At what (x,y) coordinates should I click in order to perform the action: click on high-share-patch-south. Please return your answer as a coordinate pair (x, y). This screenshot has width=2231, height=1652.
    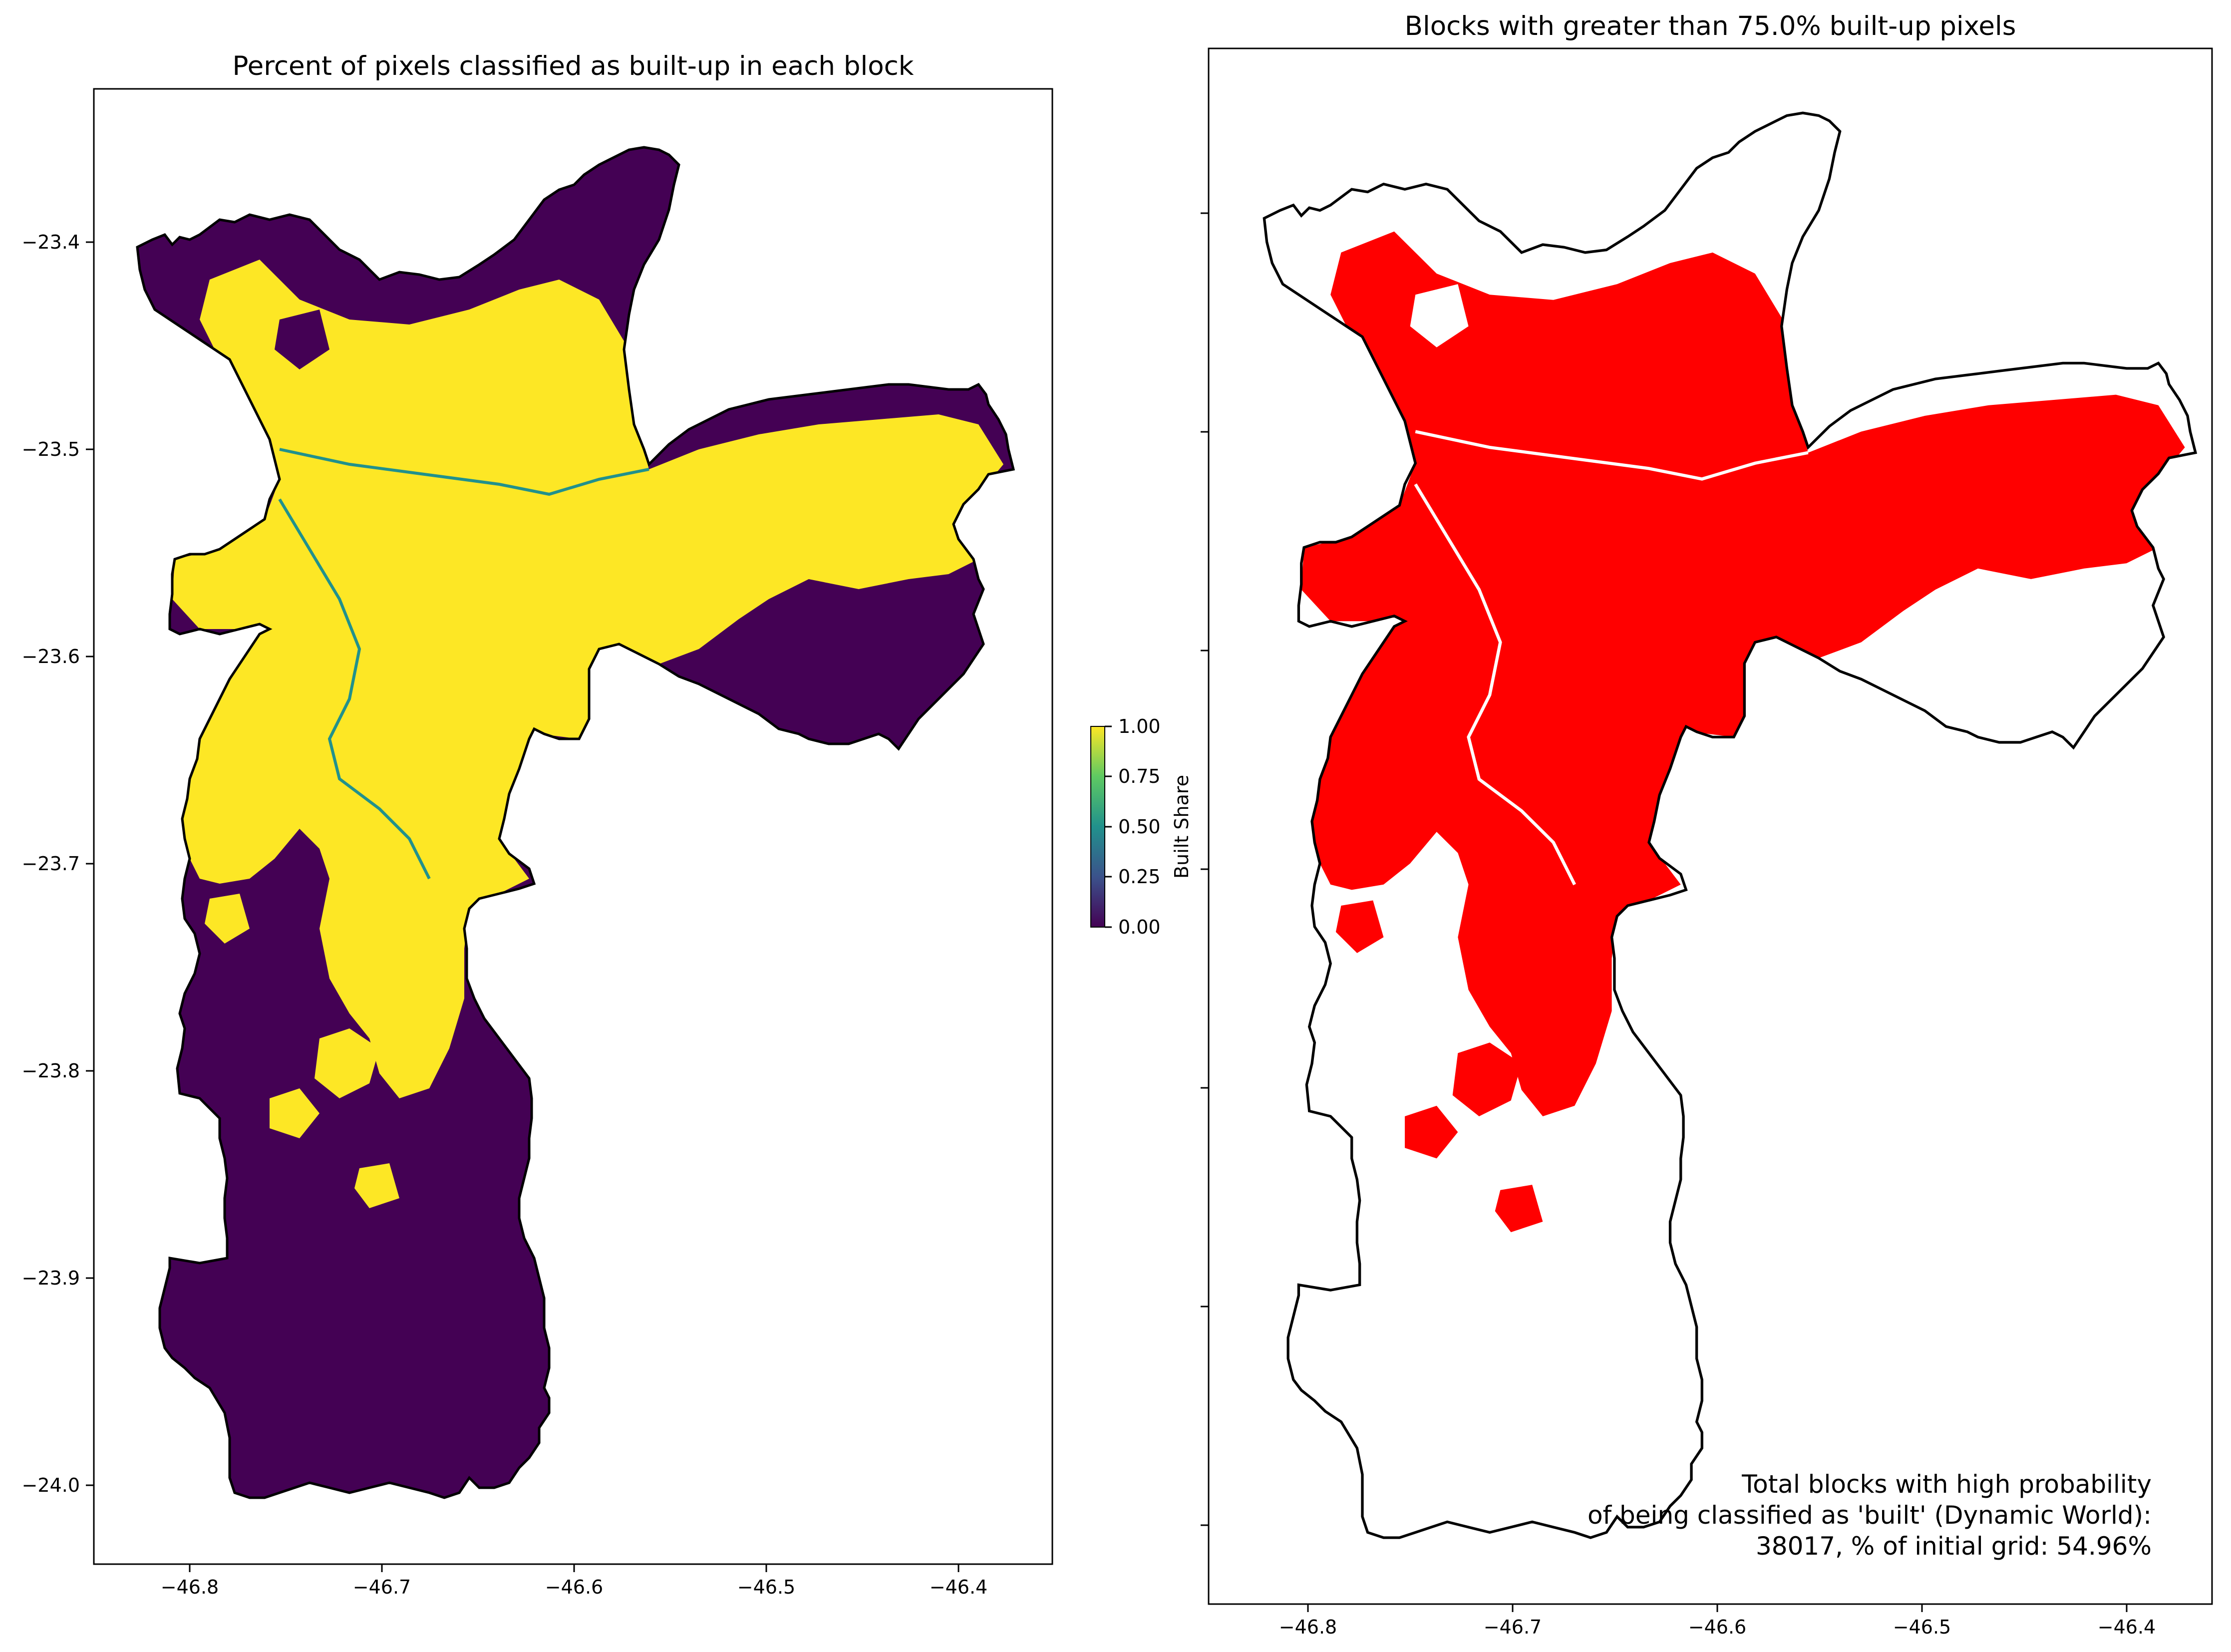
    Looking at the image, I should click on (347, 1063).